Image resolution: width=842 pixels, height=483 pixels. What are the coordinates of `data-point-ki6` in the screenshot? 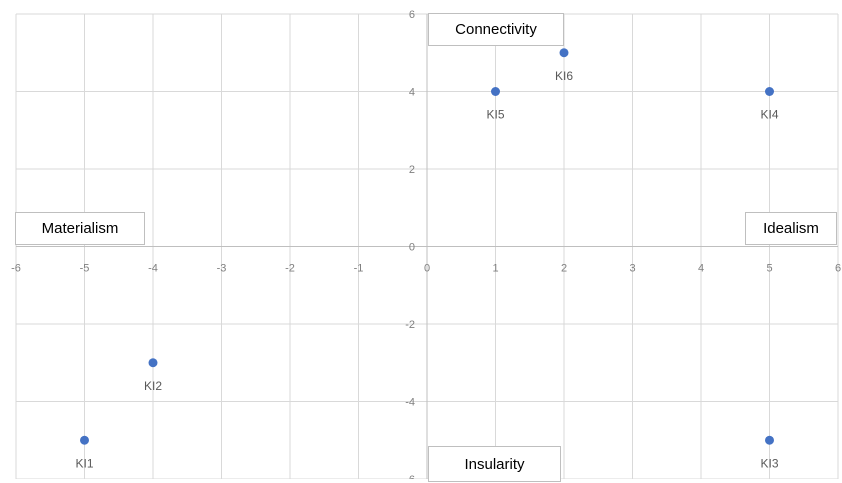 It's located at (564, 53).